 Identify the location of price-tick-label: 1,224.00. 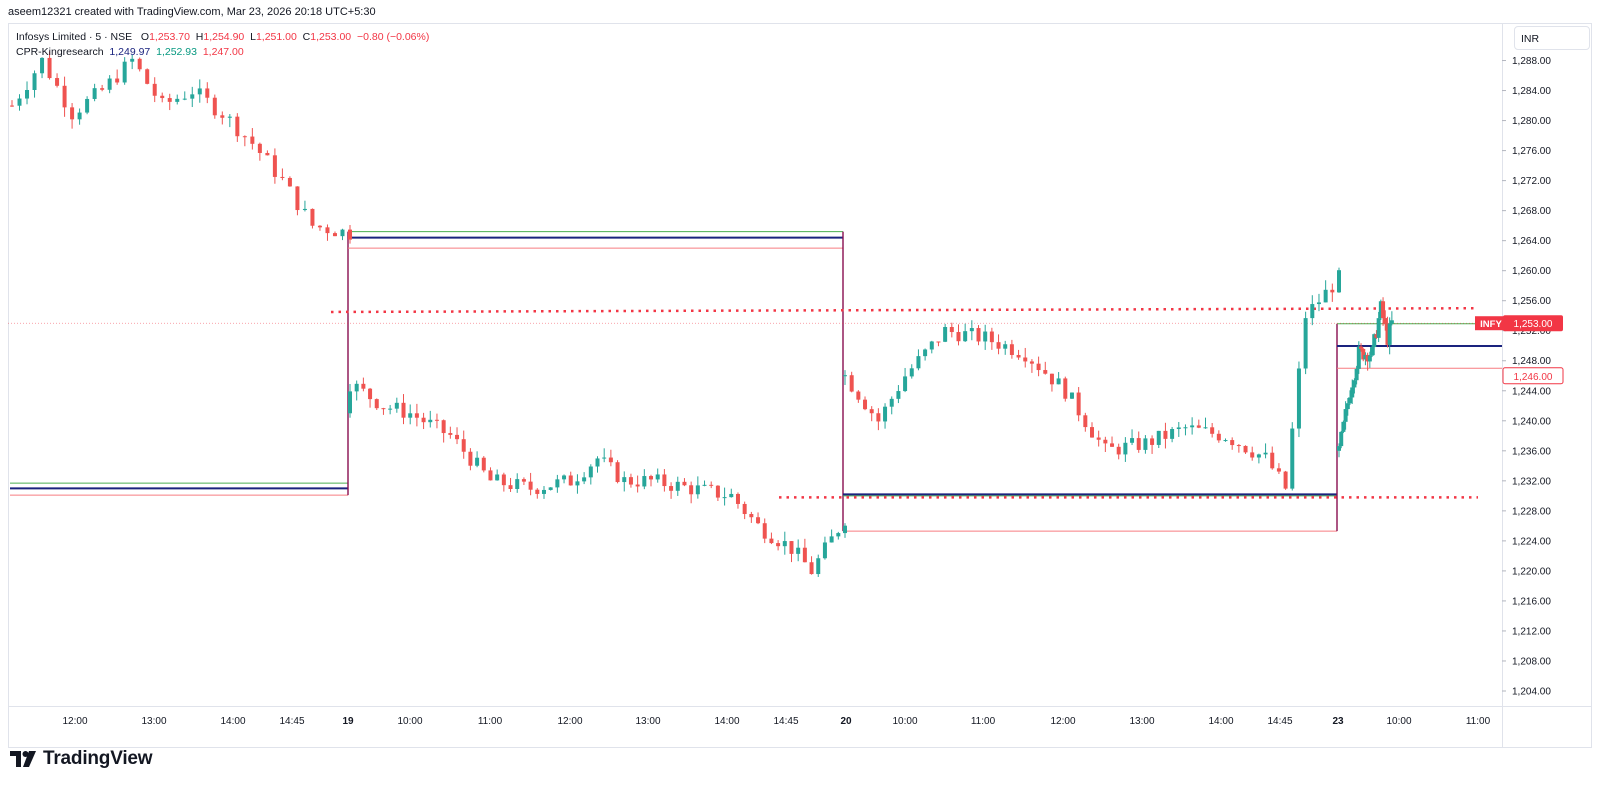
(1531, 541).